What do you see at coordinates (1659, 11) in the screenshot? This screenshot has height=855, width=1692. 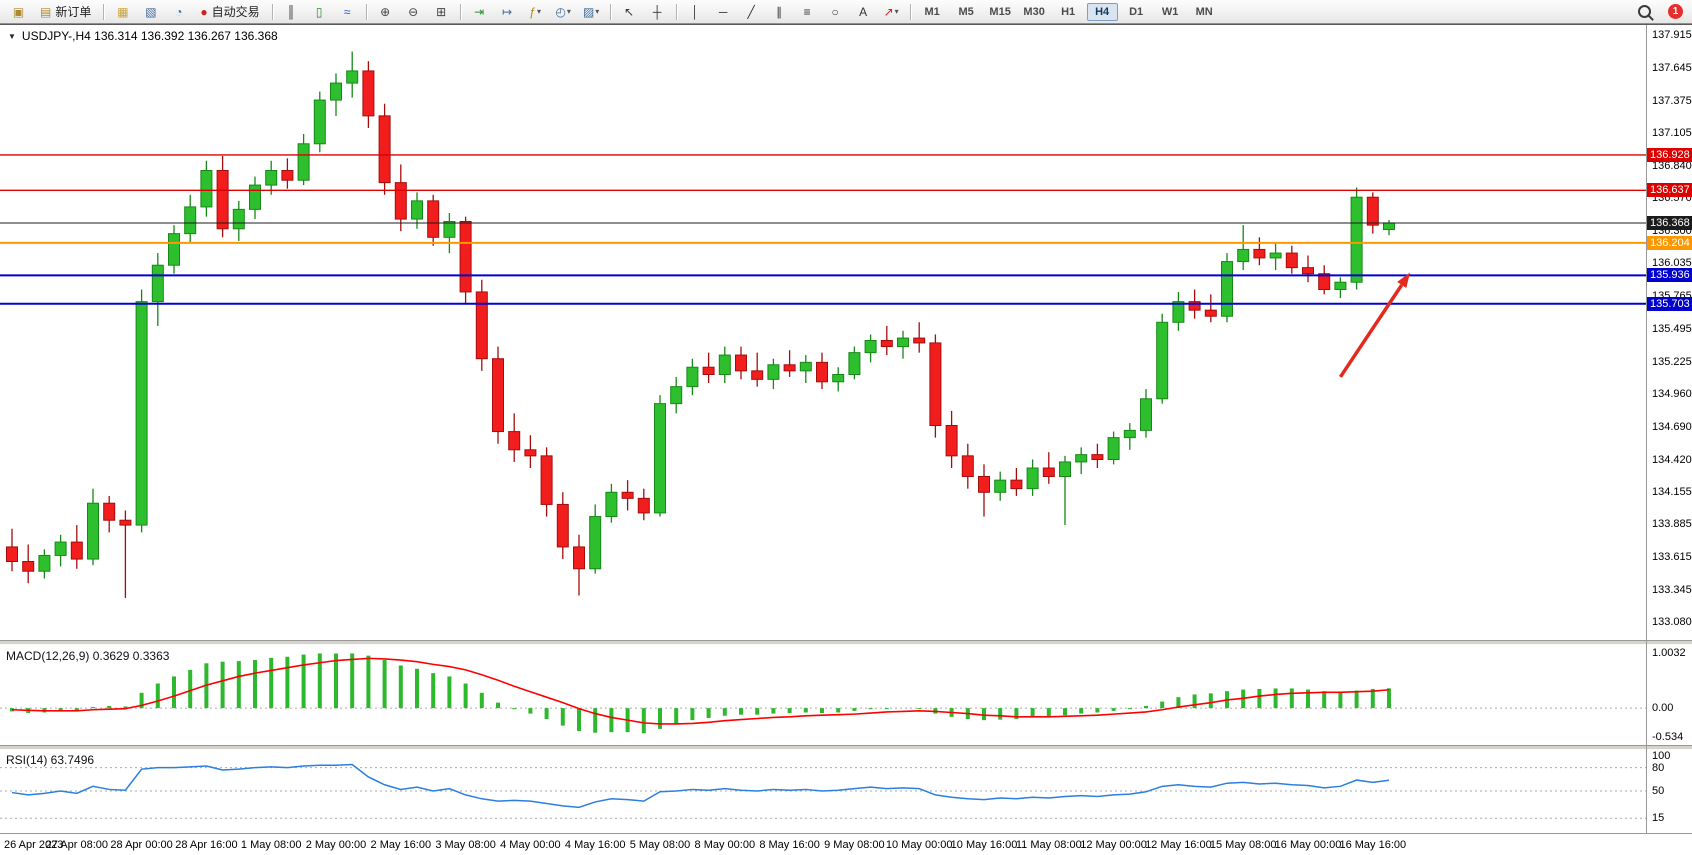 I see `toolbar-right: 1` at bounding box center [1659, 11].